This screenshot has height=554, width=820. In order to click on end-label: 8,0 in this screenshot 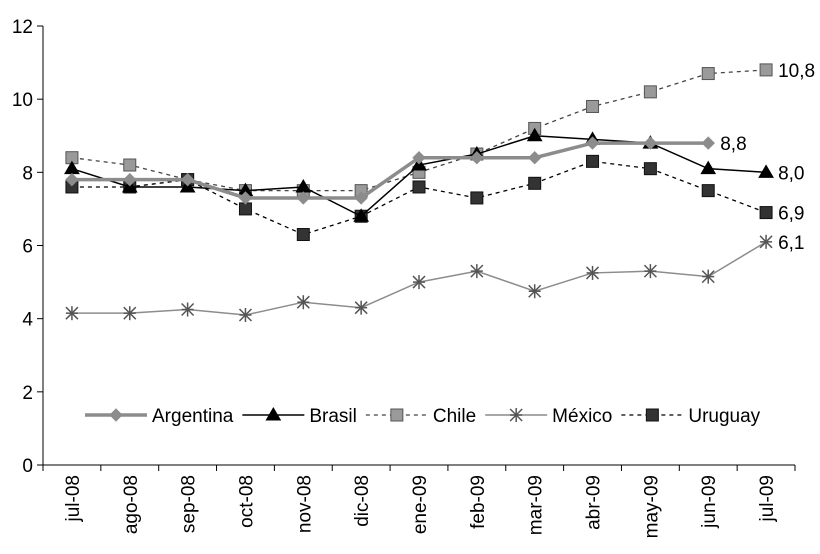, I will do `click(791, 173)`.